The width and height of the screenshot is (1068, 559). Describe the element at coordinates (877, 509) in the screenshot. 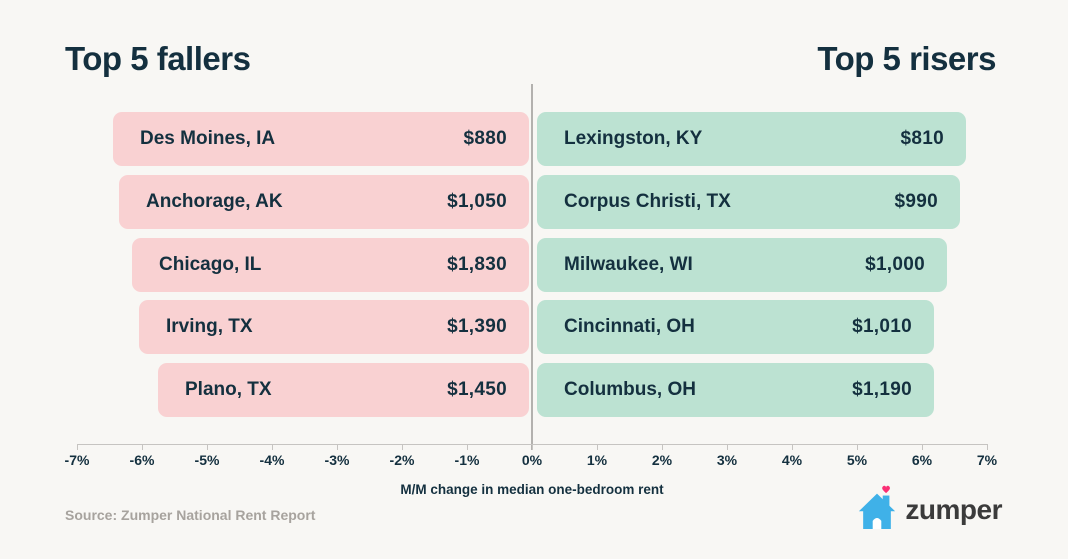

I see `zumper-house-icon` at that location.